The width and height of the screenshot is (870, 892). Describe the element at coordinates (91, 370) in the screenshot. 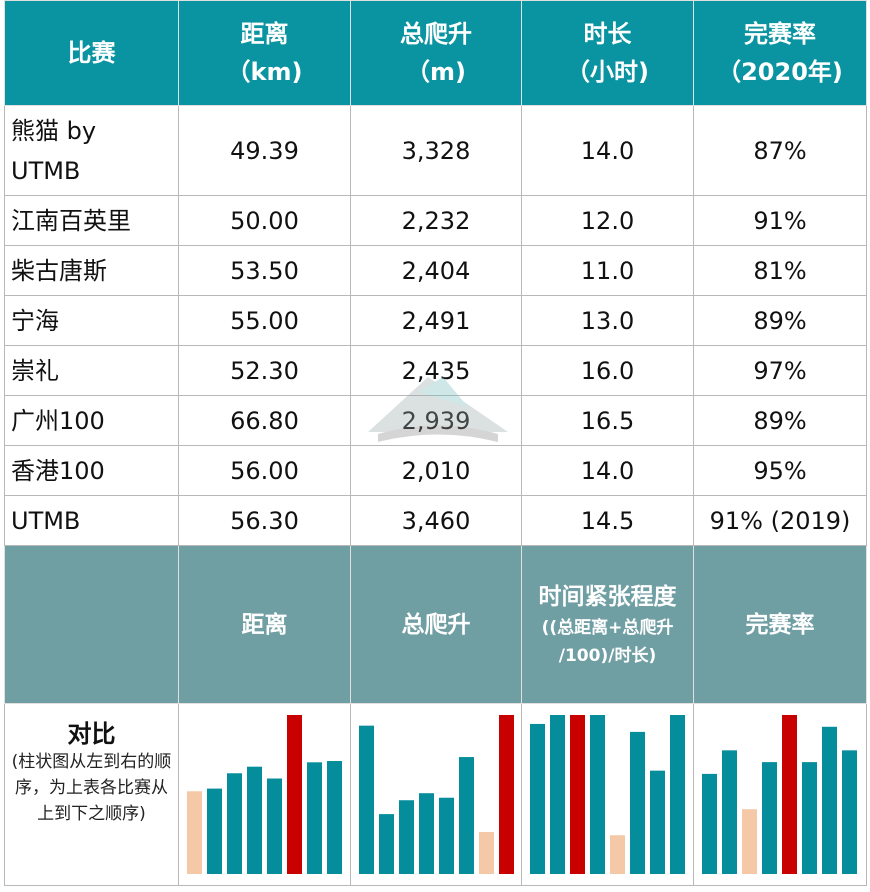

I see `race-name: 崇礼` at that location.